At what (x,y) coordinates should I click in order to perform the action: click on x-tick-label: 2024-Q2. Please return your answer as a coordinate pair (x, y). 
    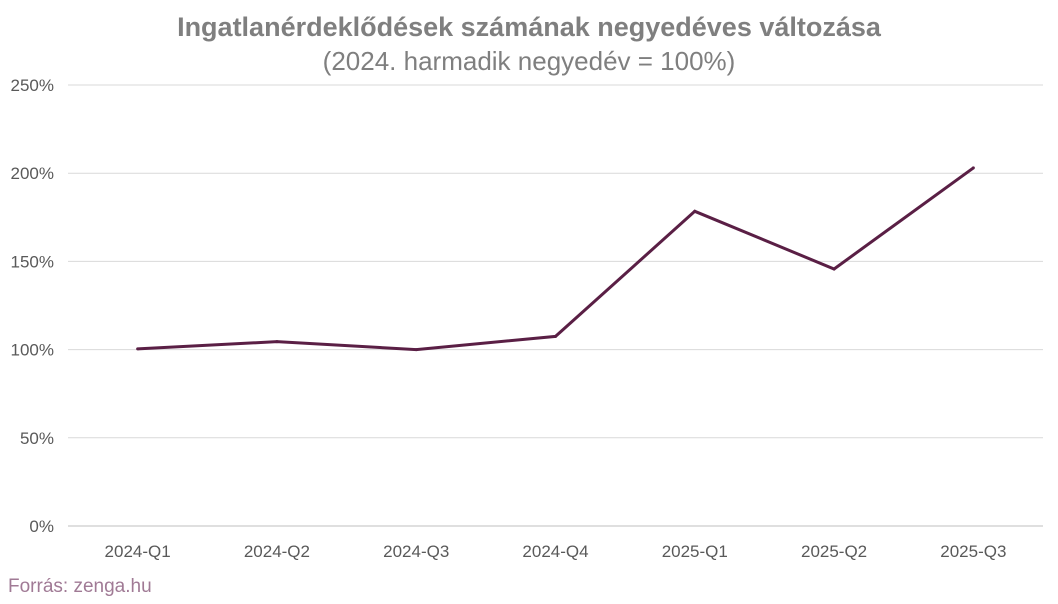
    Looking at the image, I should click on (277, 551).